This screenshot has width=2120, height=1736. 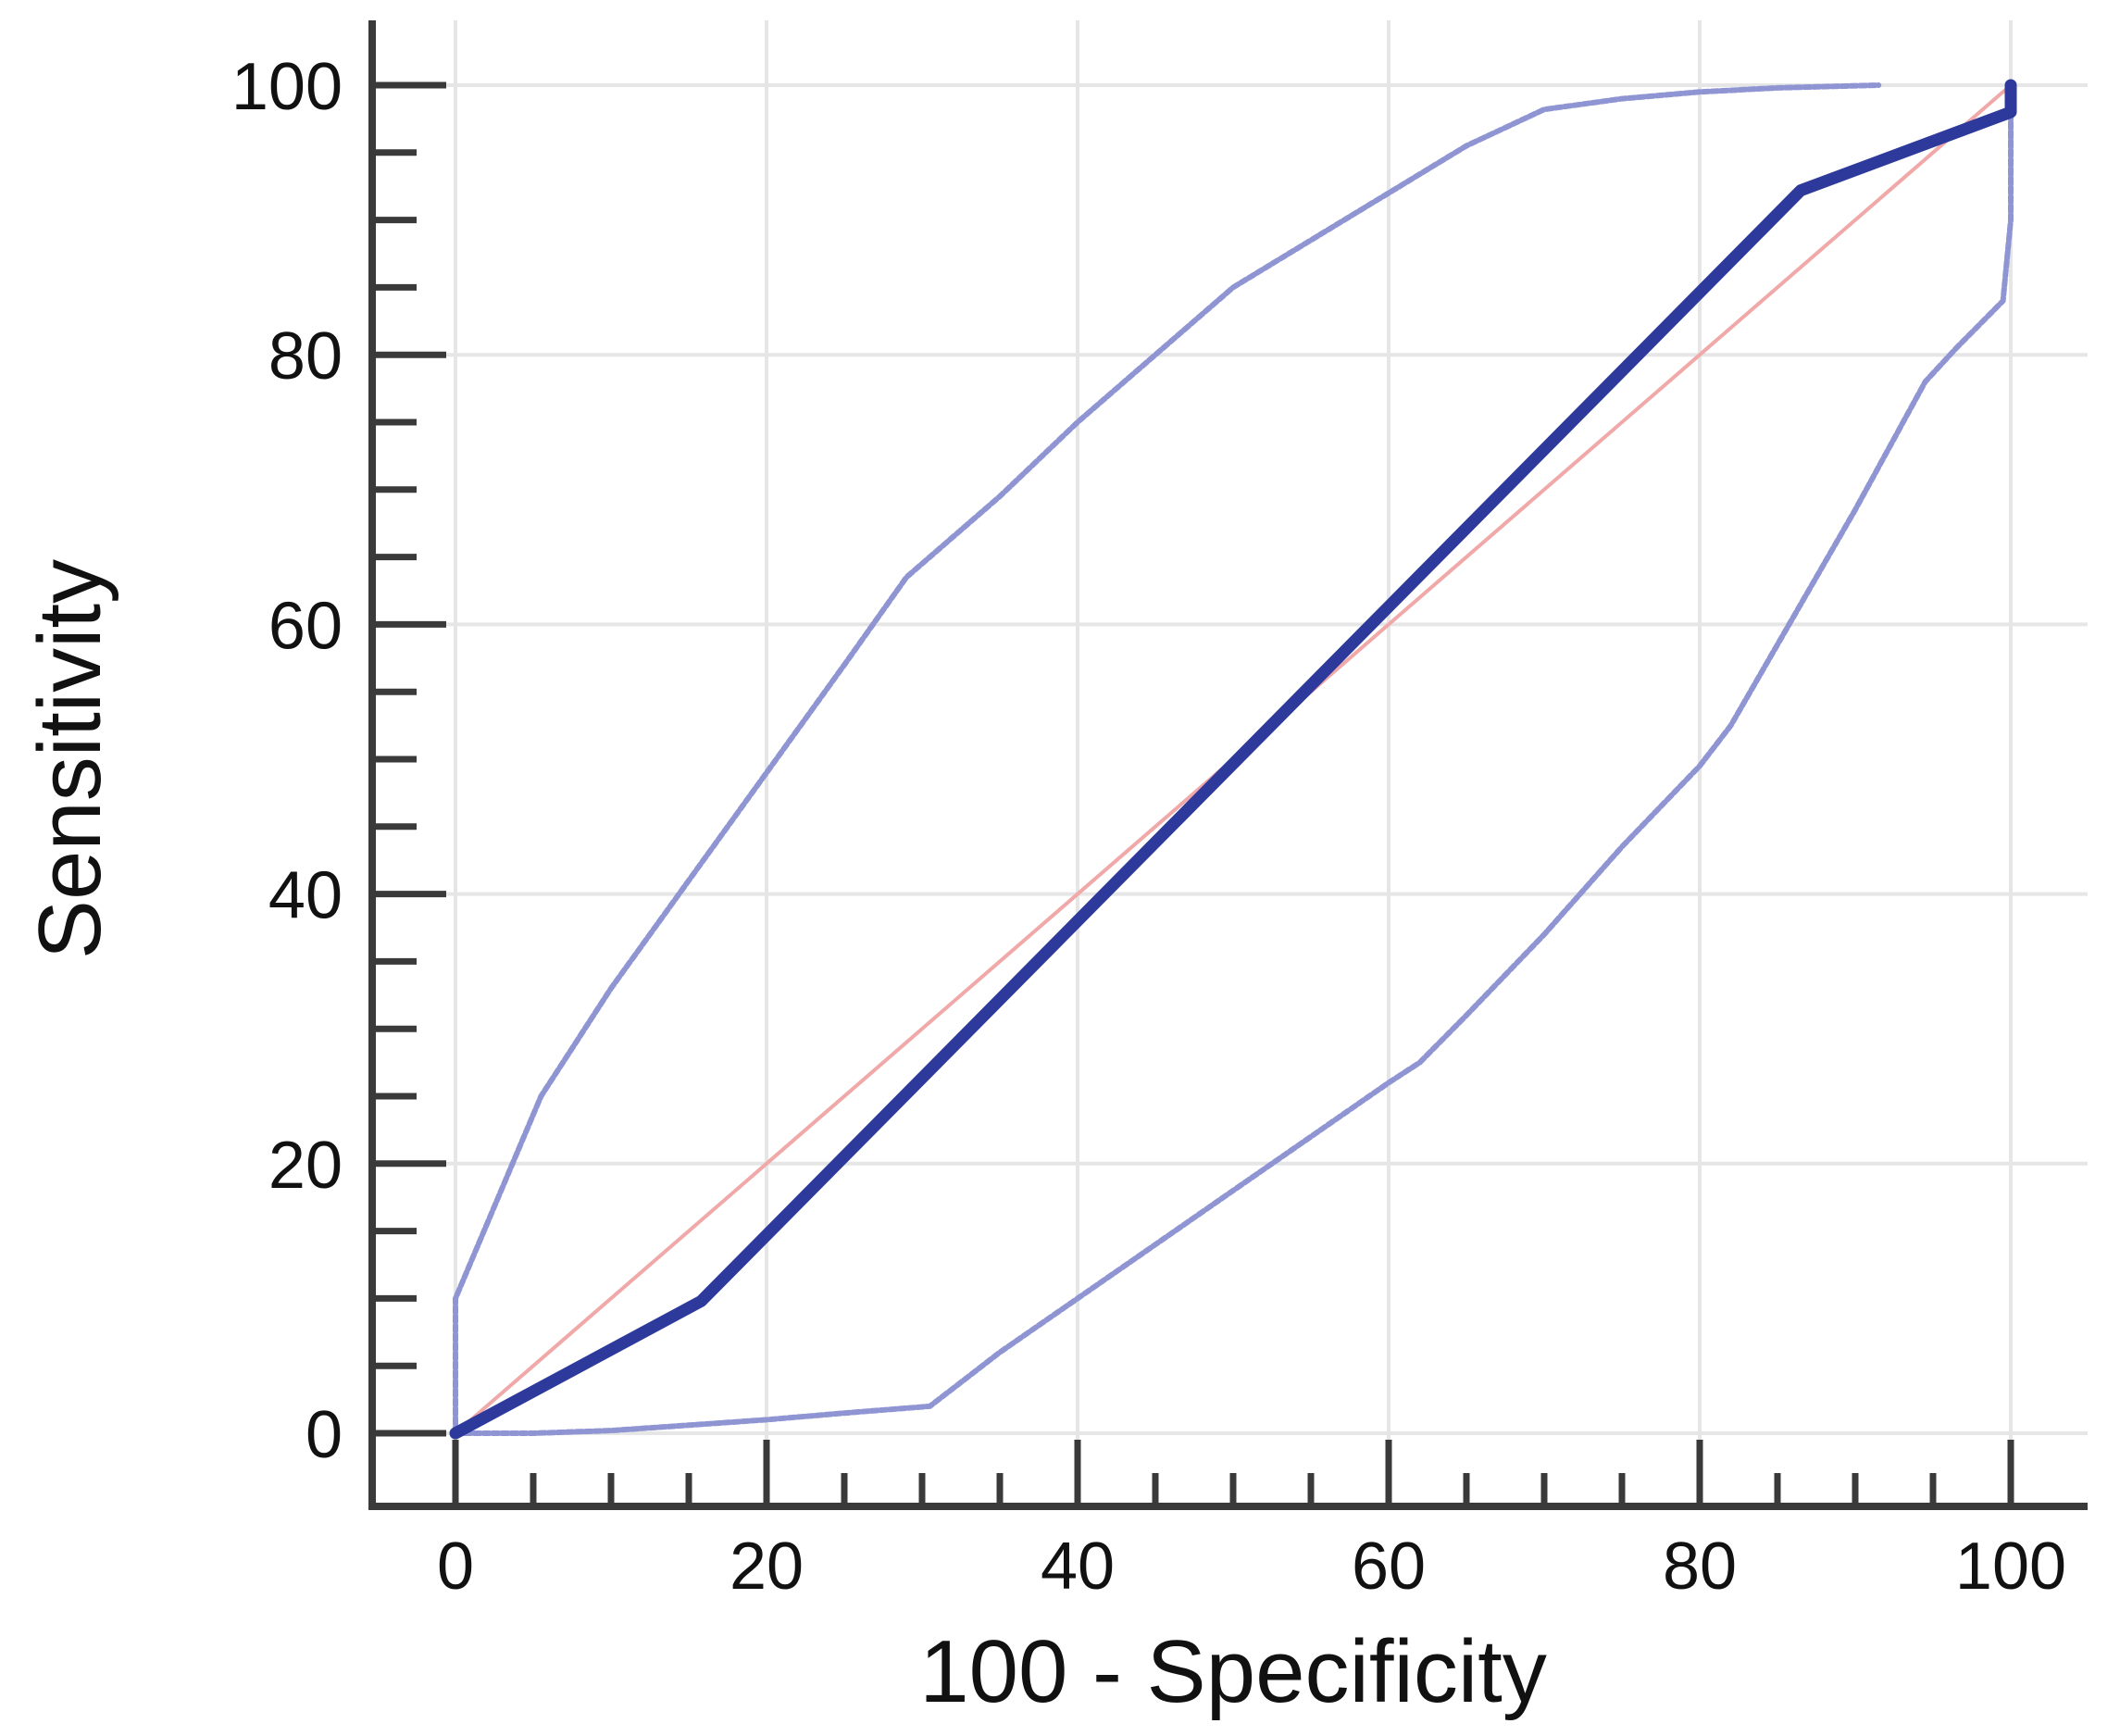 I want to click on y-tick-label: 100, so click(x=287, y=87).